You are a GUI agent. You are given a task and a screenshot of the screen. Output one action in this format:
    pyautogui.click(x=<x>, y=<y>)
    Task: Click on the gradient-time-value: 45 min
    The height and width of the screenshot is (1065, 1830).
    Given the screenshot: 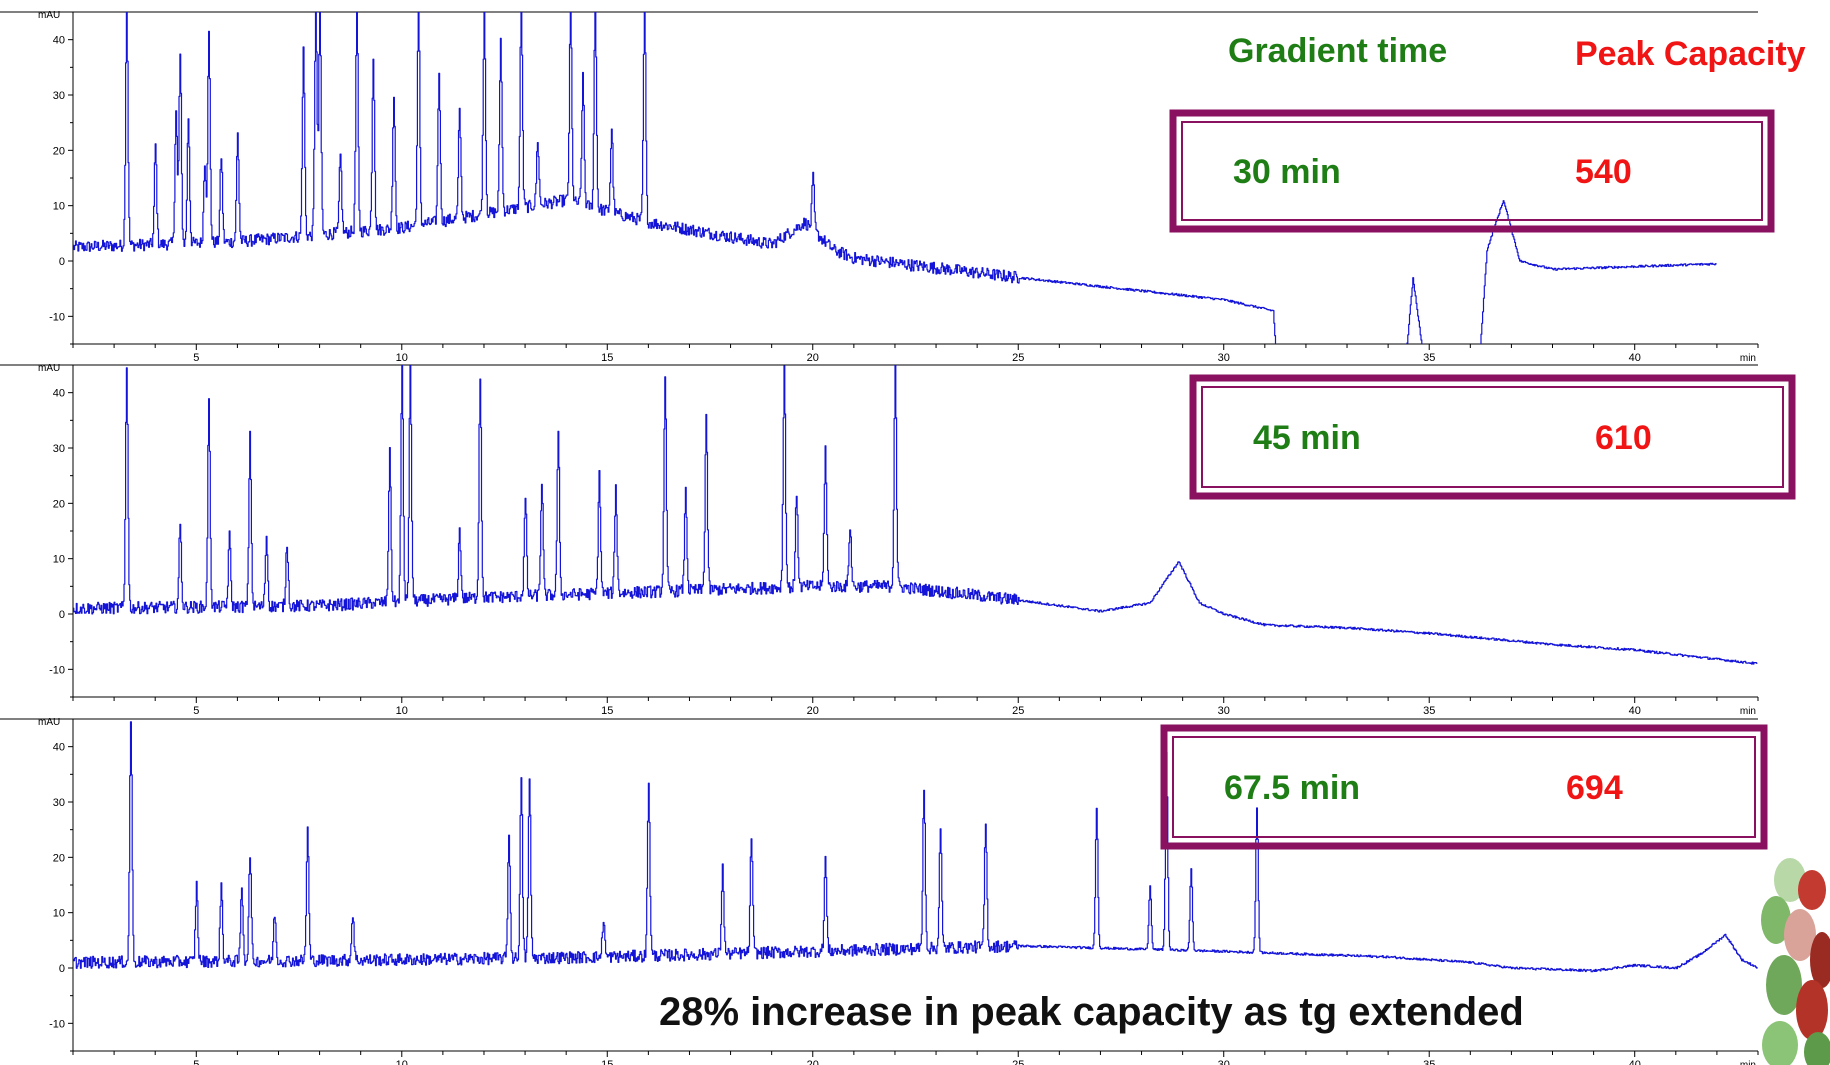 What is the action you would take?
    pyautogui.click(x=1307, y=438)
    